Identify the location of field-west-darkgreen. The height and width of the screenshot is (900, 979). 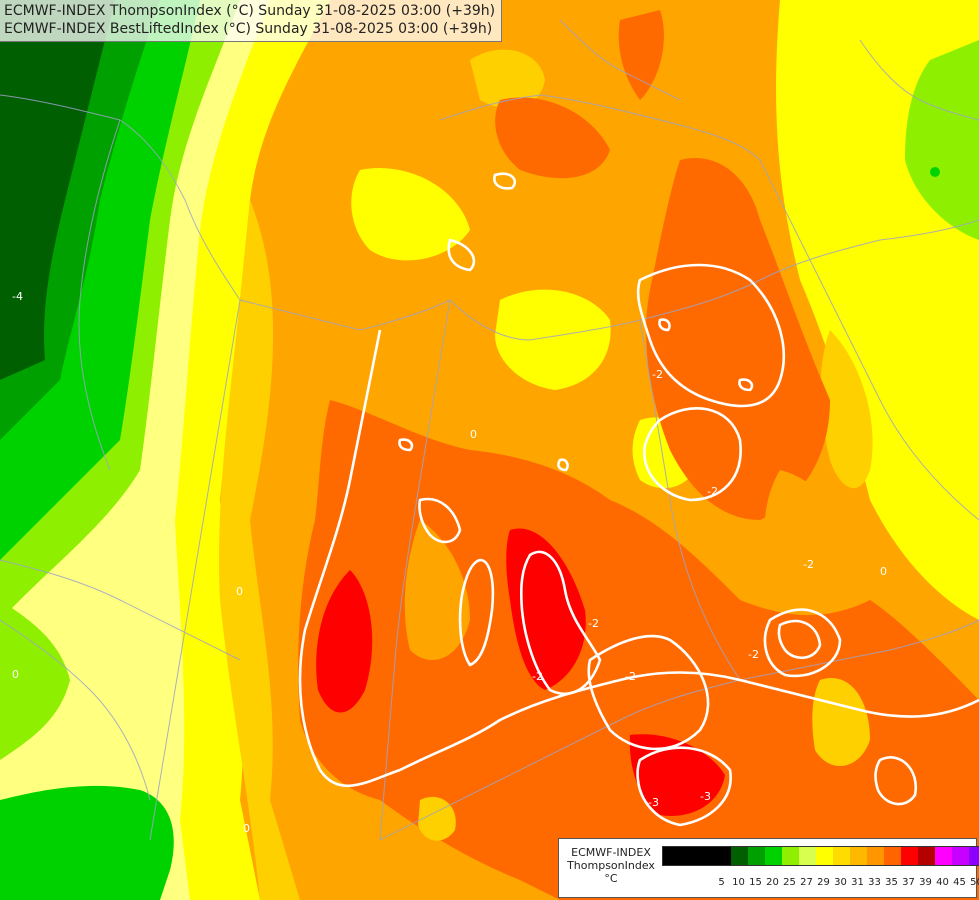
(57, 190).